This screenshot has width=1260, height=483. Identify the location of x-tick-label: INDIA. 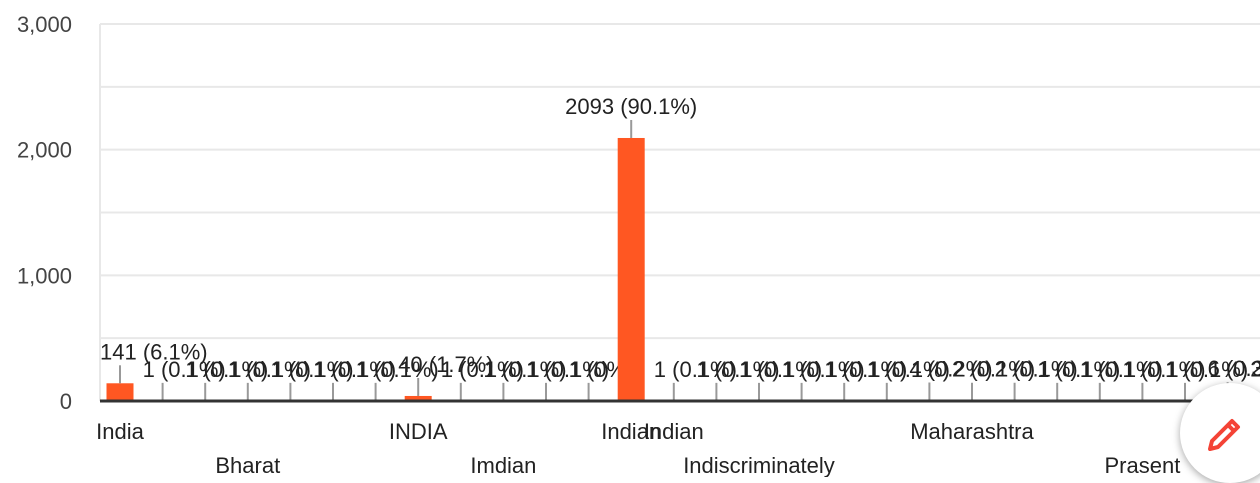
(418, 431).